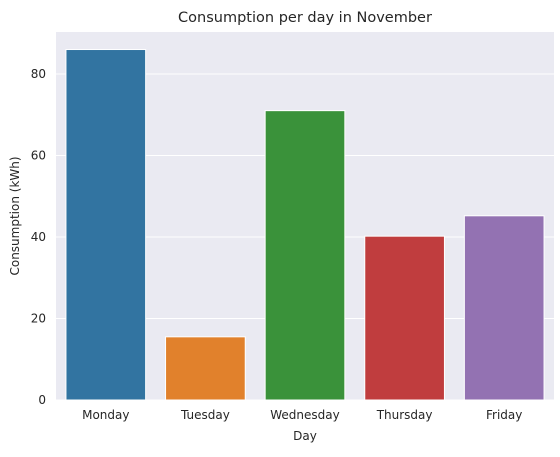  I want to click on x-tick-labels: Monday Tuesday Wednesday Thursday Friday, so click(302, 415).